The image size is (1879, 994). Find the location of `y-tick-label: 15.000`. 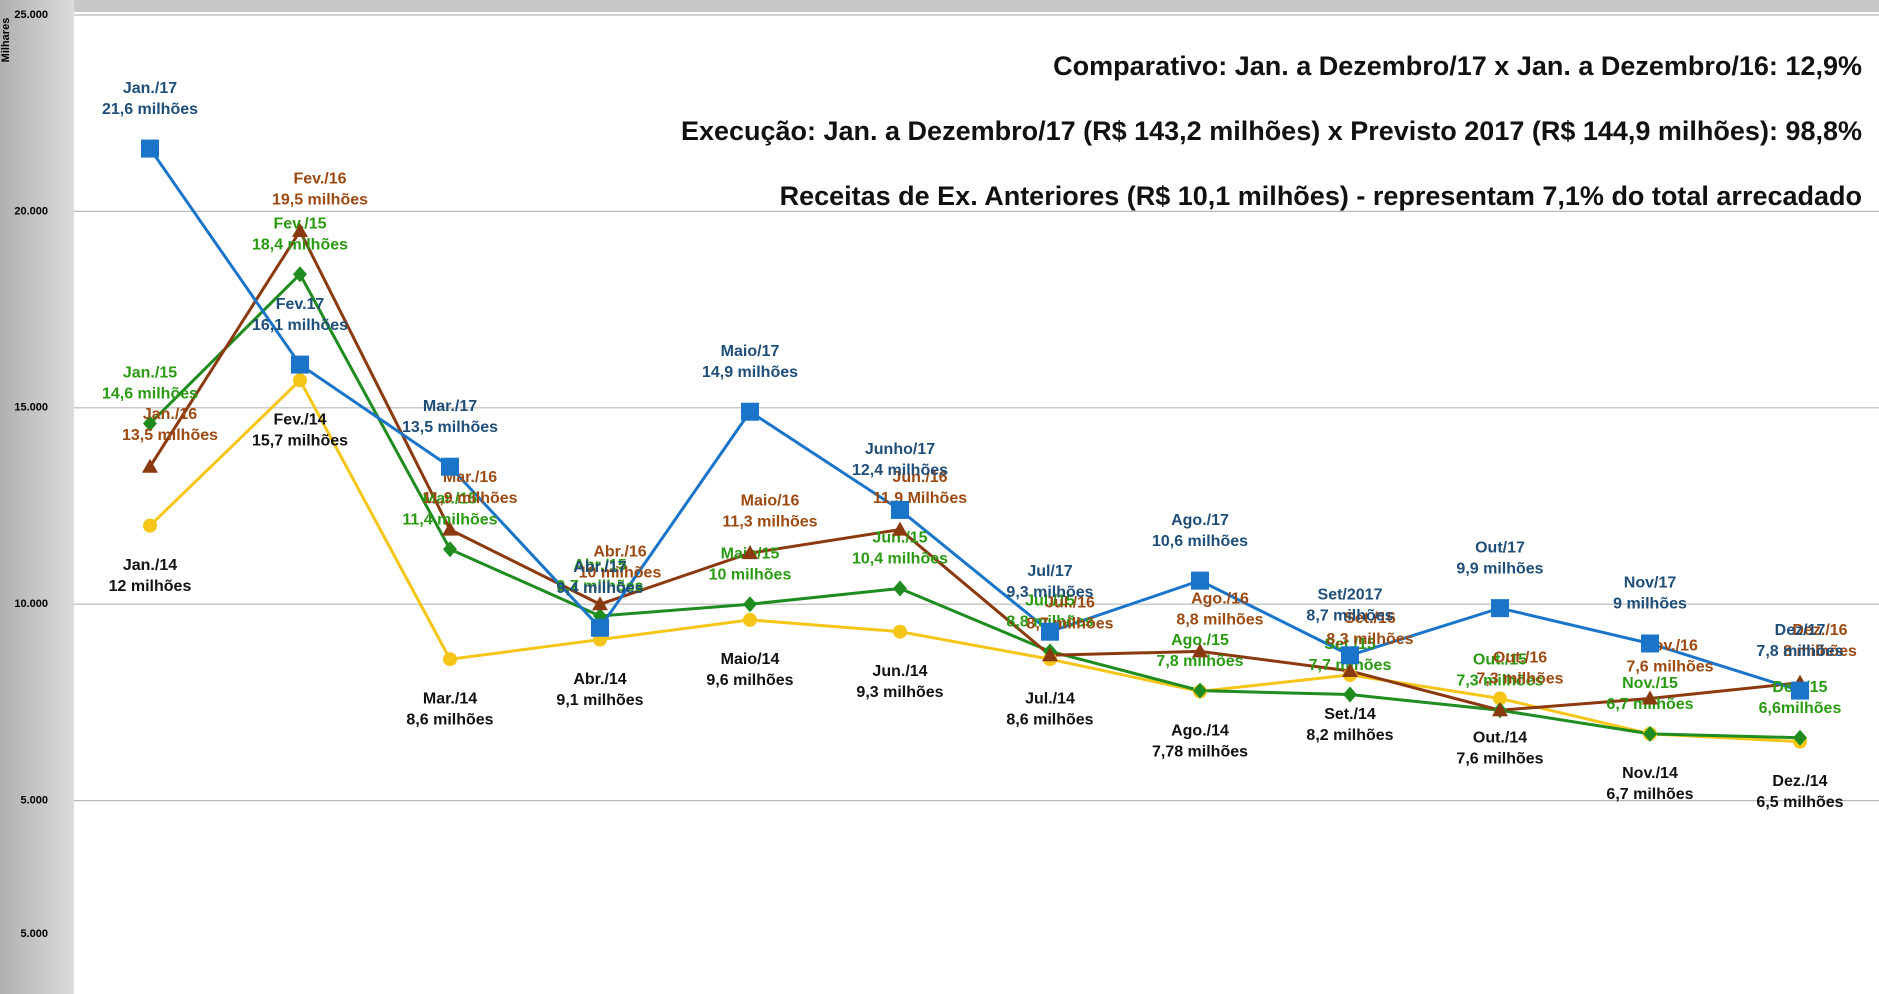

y-tick-label: 15.000 is located at coordinates (31, 408).